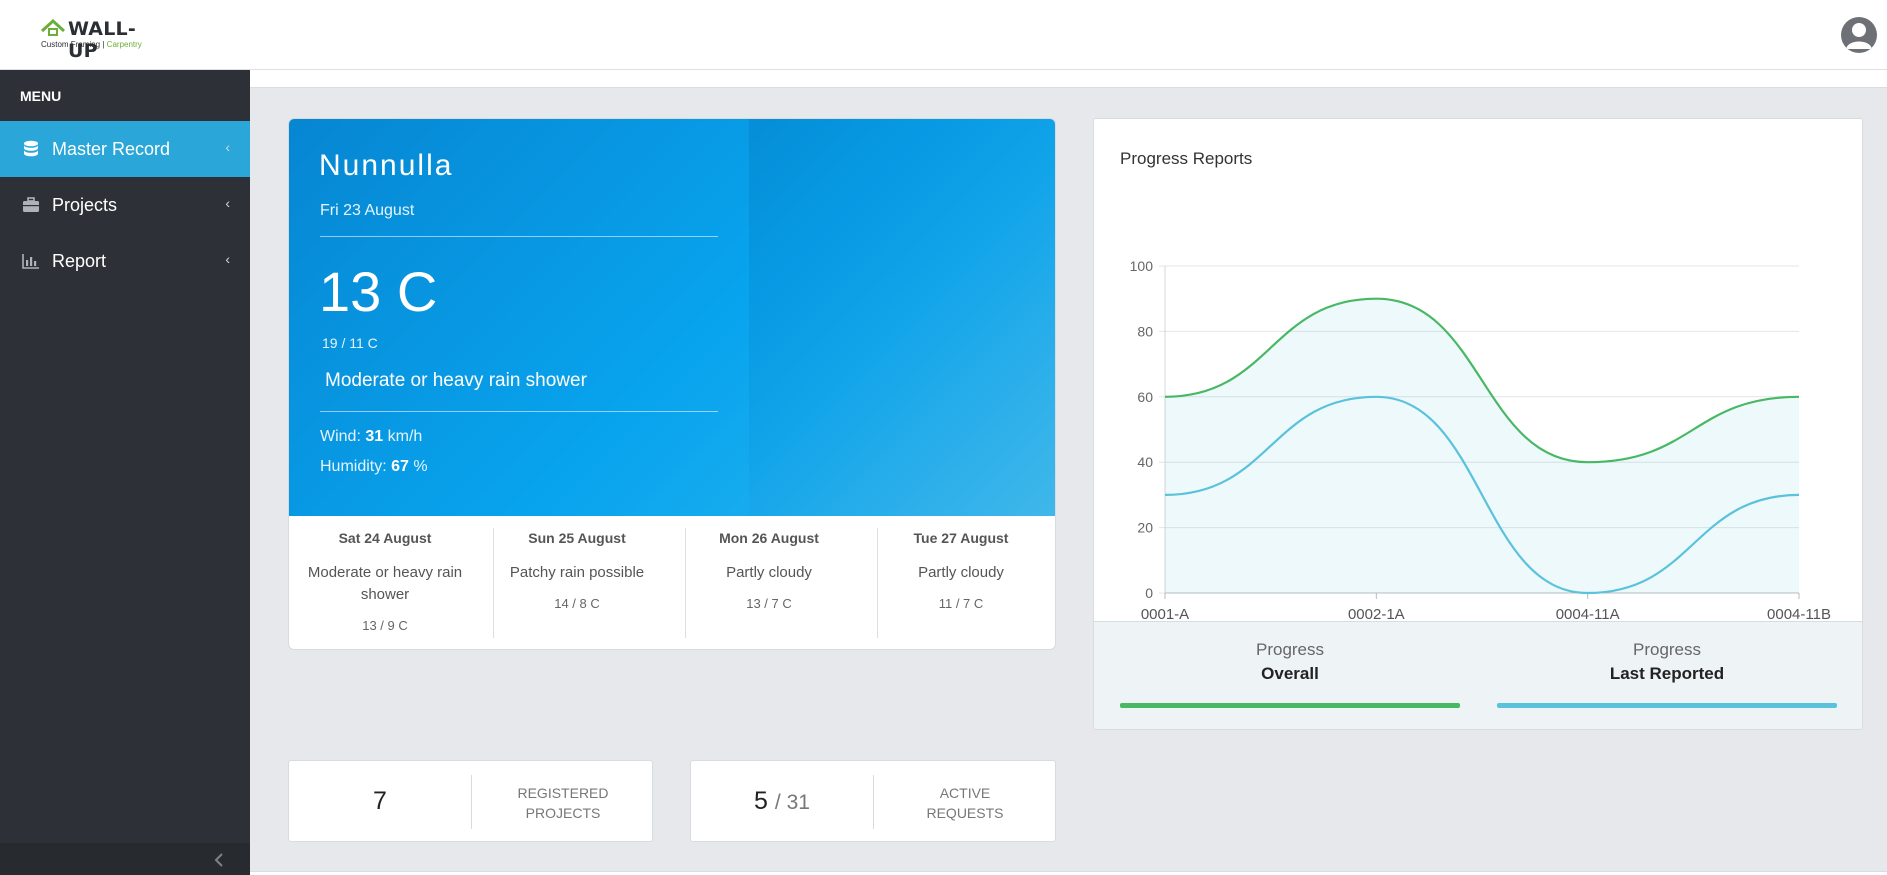  I want to click on x-tick-label: 0001-A, so click(1165, 612).